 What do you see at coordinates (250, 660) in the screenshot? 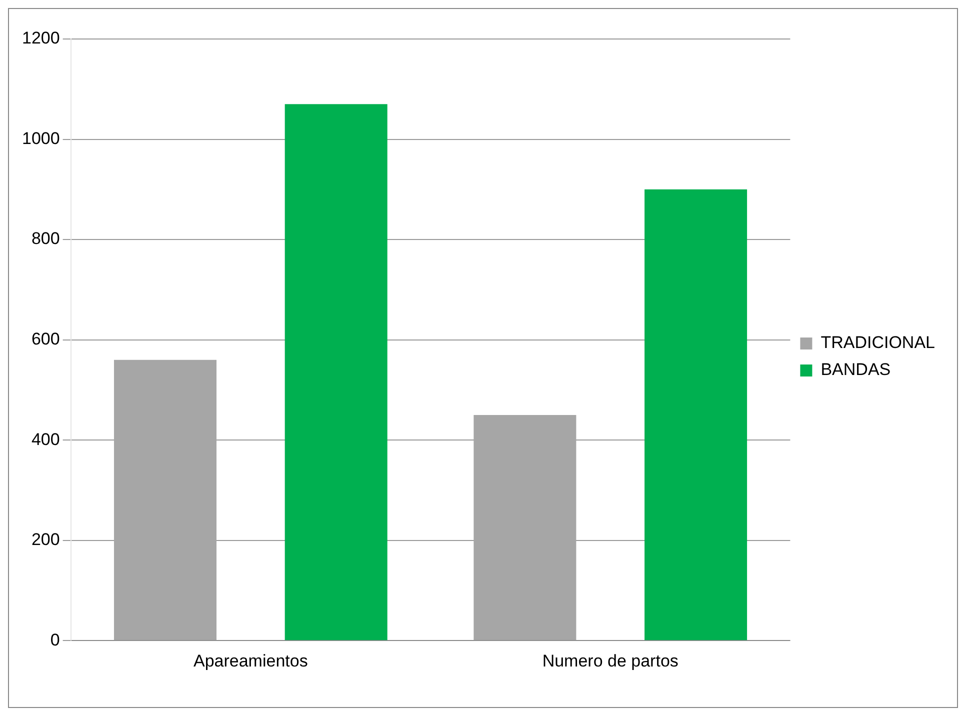
I see `x-tick-label: Apareamientos` at bounding box center [250, 660].